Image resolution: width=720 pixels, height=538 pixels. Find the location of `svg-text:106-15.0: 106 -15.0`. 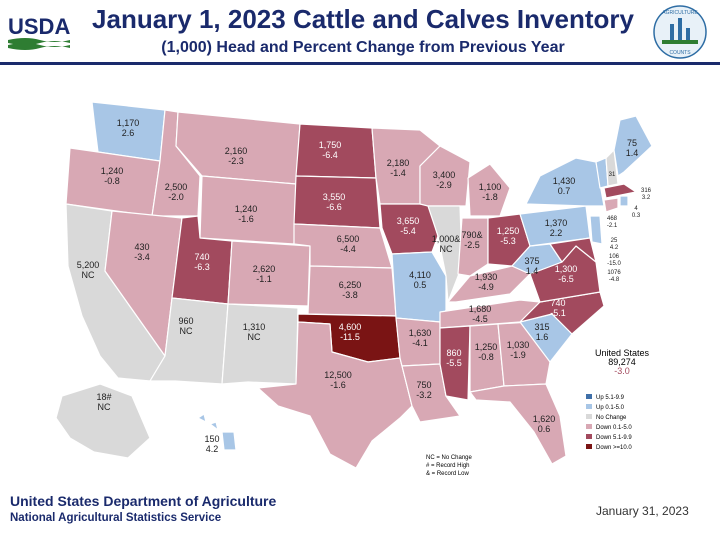

svg-text:106-15.0: 106 -15.0 is located at coordinates (614, 260).